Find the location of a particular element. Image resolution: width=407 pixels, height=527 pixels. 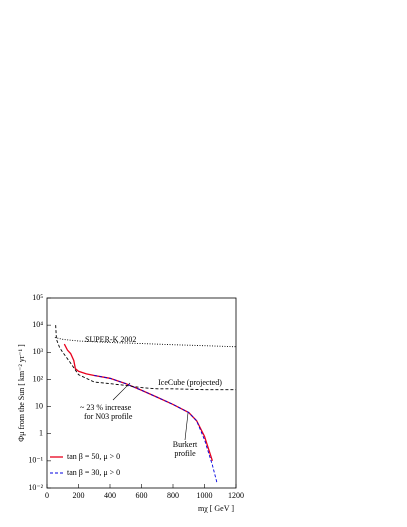

annotation: ~ 23 % increase is located at coordinates (106, 407).